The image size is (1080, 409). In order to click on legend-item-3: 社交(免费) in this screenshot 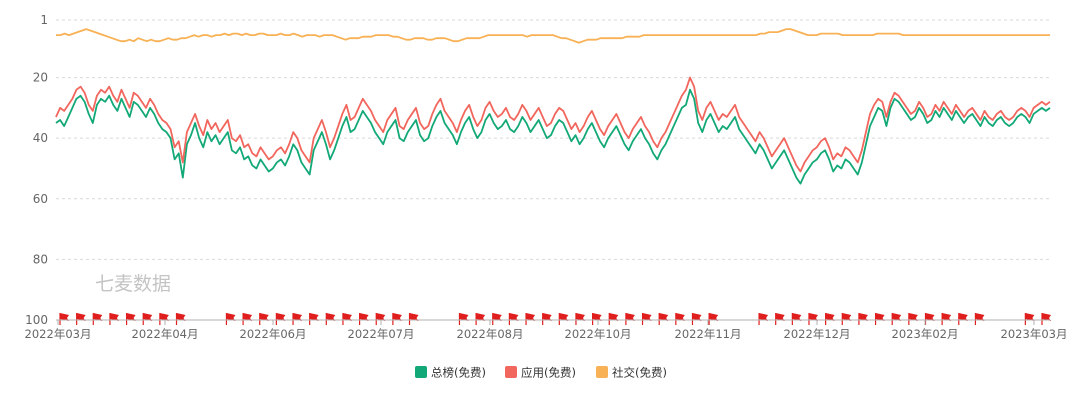, I will do `click(631, 373)`.